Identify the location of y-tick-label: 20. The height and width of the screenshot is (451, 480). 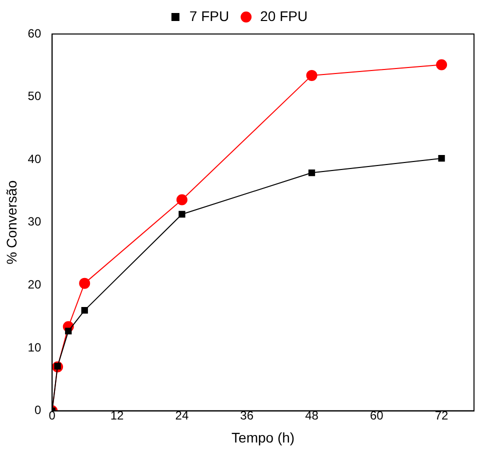
(35, 285).